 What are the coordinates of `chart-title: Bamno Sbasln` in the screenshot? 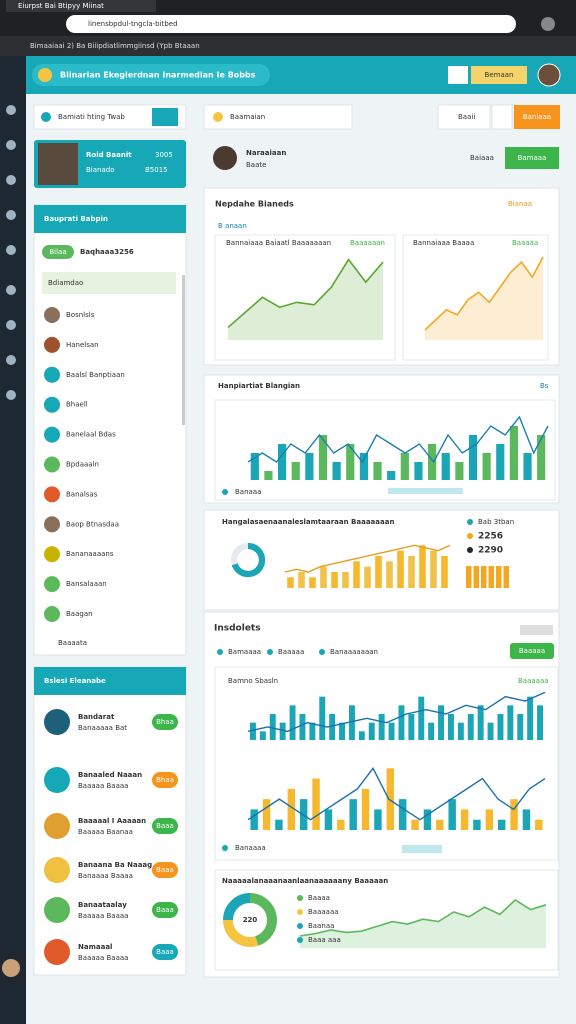 It's located at (253, 681).